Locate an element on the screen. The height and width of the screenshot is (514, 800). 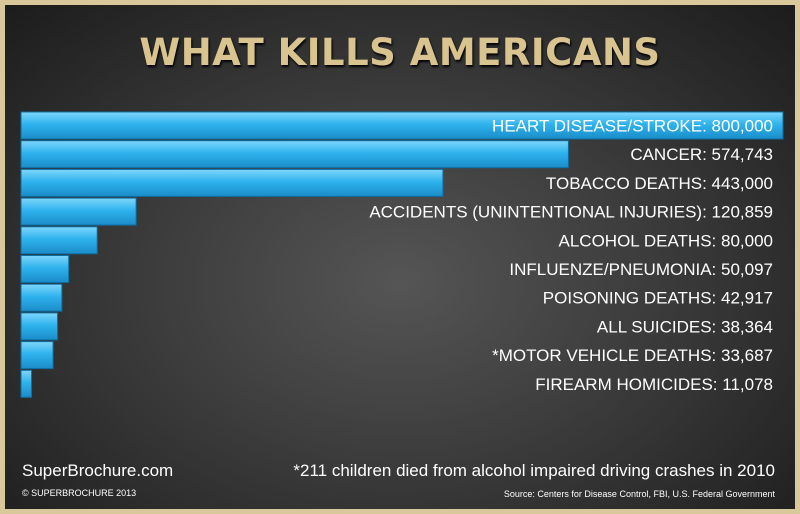
bar-label-7: ALL SUICIDES: 38,364 is located at coordinates (685, 326).